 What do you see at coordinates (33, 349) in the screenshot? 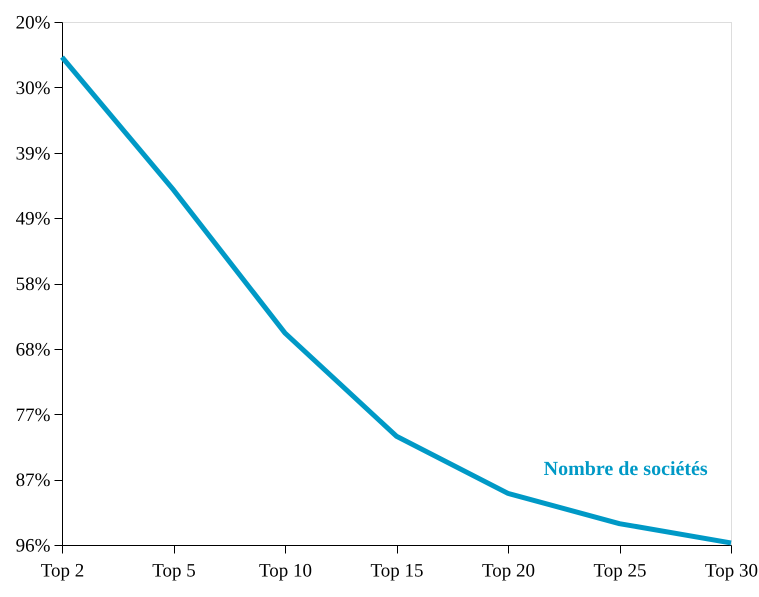
I see `y-tick-label: 68%` at bounding box center [33, 349].